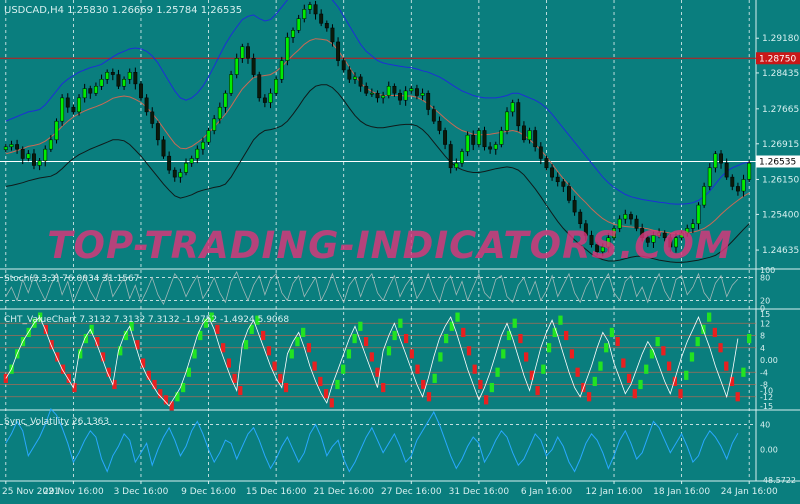 This screenshot has height=504, width=800. Describe the element at coordinates (343, 492) in the screenshot. I see `time-tick-label: 21 Dec 16:00` at that location.